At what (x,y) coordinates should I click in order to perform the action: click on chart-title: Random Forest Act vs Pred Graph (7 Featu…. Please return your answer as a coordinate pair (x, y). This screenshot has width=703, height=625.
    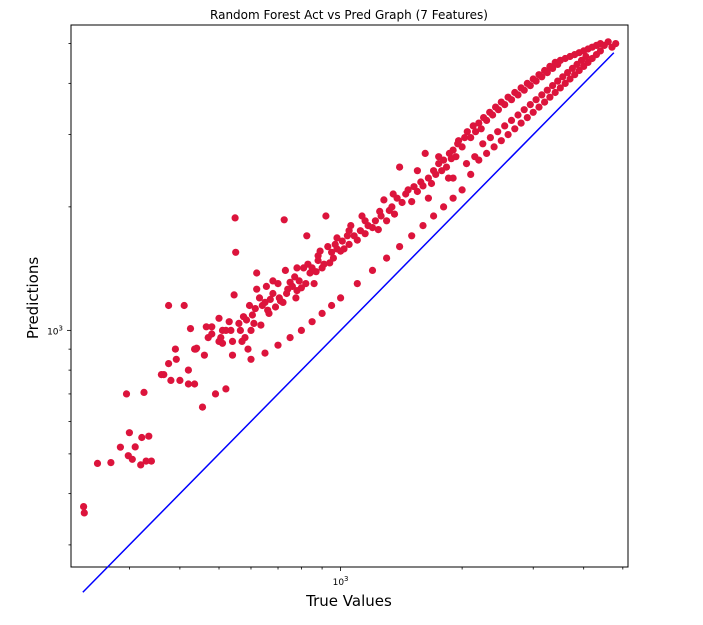
    Looking at the image, I should click on (349, 15).